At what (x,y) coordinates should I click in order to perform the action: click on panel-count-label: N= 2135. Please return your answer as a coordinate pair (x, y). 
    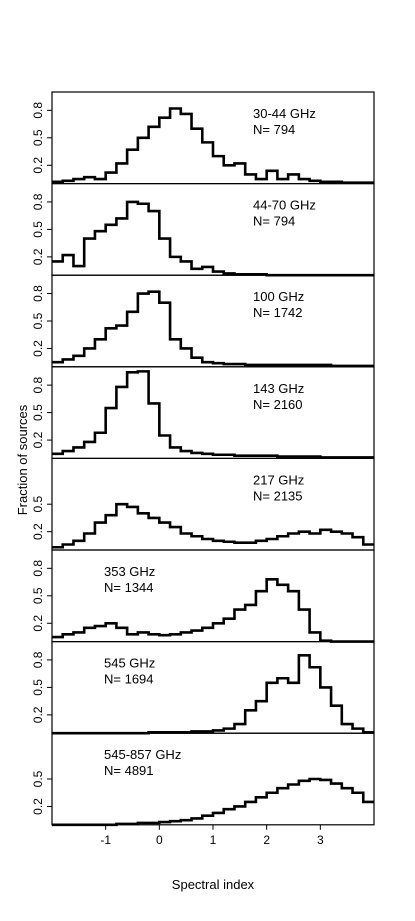
    Looking at the image, I should click on (278, 495).